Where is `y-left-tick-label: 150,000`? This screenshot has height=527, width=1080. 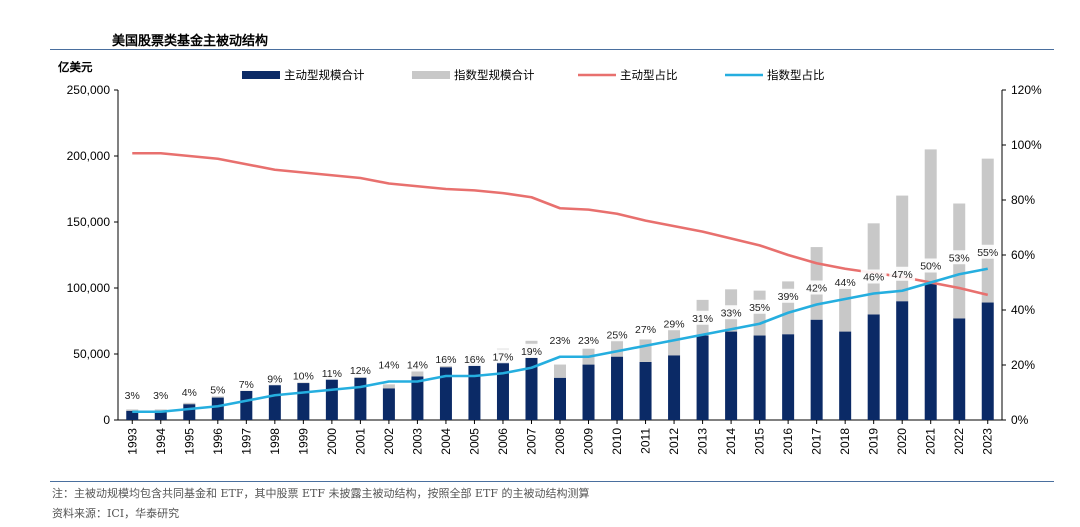 y-left-tick-label: 150,000 is located at coordinates (89, 222).